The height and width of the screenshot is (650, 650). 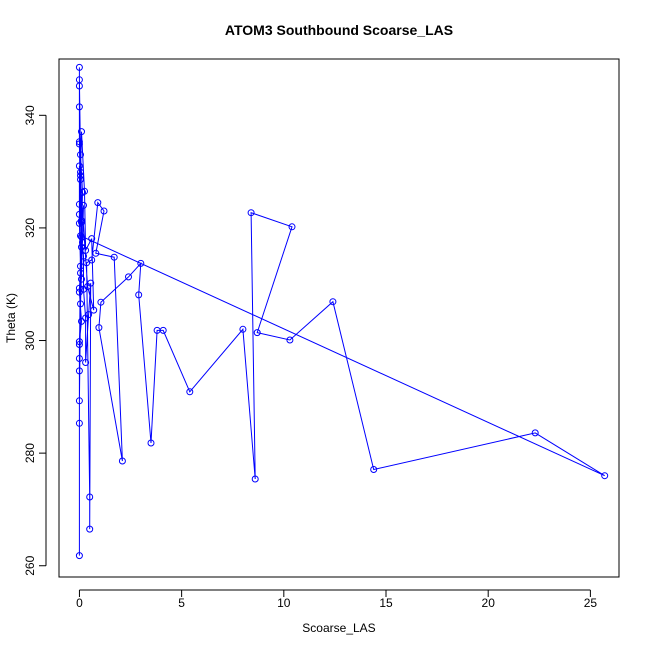 I want to click on x-tick-label: 5, so click(x=181, y=603).